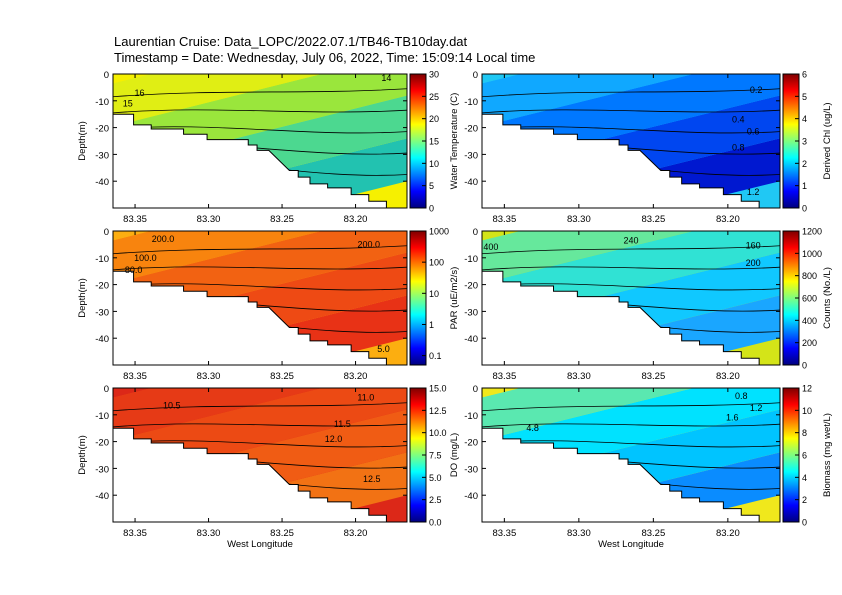  I want to click on contour-label-derived-chl: 0.8, so click(738, 148).